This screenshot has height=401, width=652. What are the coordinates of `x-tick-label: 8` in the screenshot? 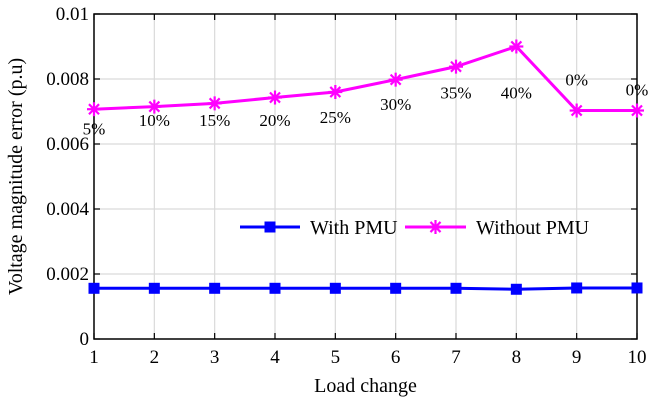 It's located at (517, 357).